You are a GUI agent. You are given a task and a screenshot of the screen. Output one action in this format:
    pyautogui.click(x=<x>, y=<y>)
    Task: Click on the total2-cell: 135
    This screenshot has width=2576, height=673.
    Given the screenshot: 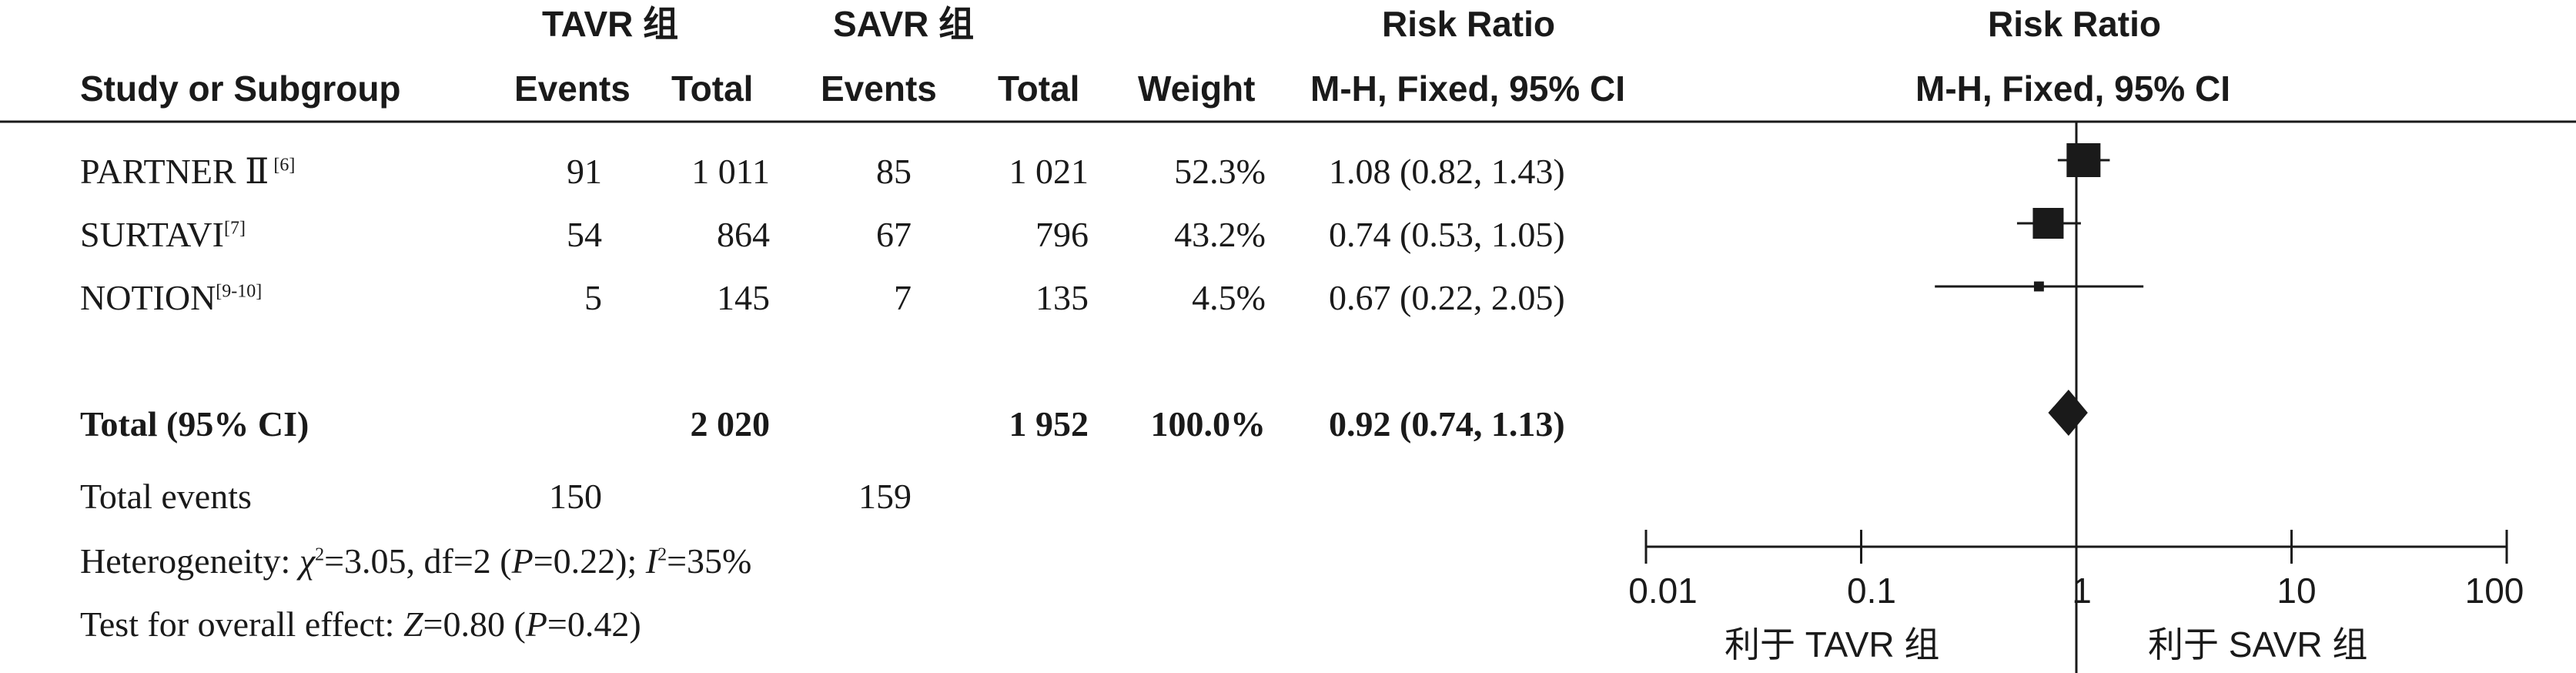 What is the action you would take?
    pyautogui.click(x=1062, y=297)
    